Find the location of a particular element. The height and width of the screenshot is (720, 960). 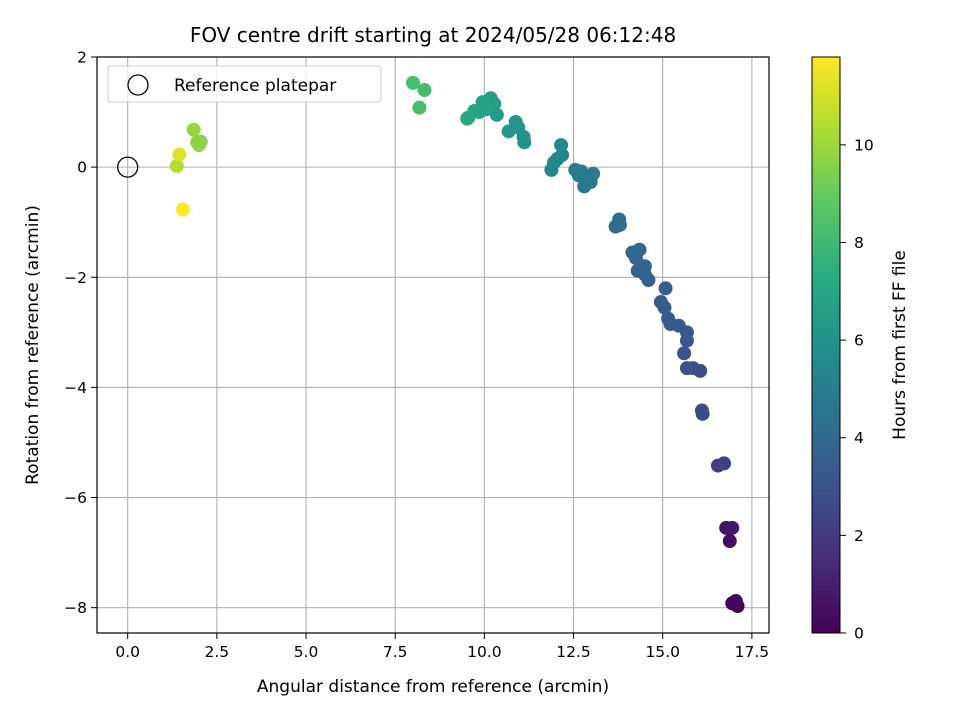

colorbar-tick-label: 0 is located at coordinates (859, 634).